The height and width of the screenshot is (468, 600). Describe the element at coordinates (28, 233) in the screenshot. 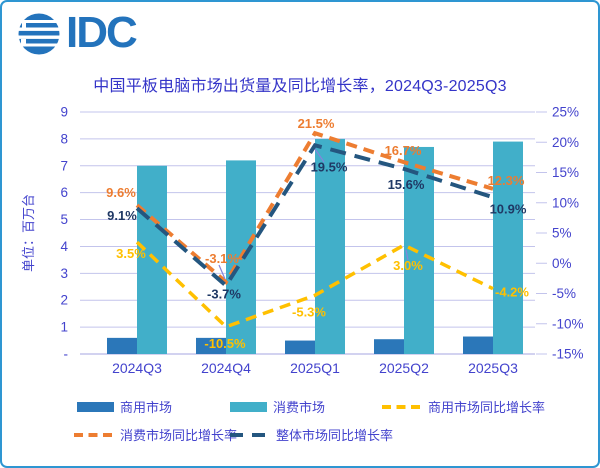

I see `y-axis-title: 单位：百万台` at that location.